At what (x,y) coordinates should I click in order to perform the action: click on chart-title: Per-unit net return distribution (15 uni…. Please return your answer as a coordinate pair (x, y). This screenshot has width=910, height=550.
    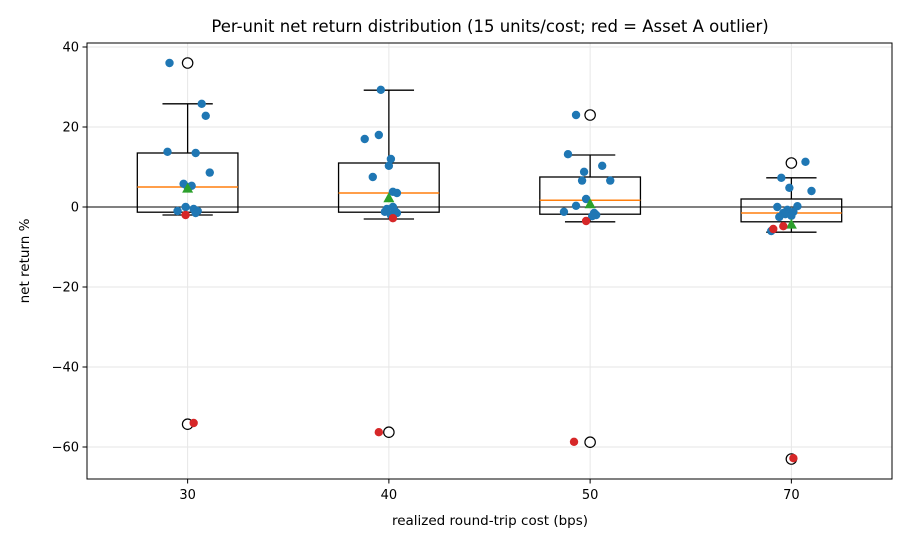
    Looking at the image, I should click on (489, 26).